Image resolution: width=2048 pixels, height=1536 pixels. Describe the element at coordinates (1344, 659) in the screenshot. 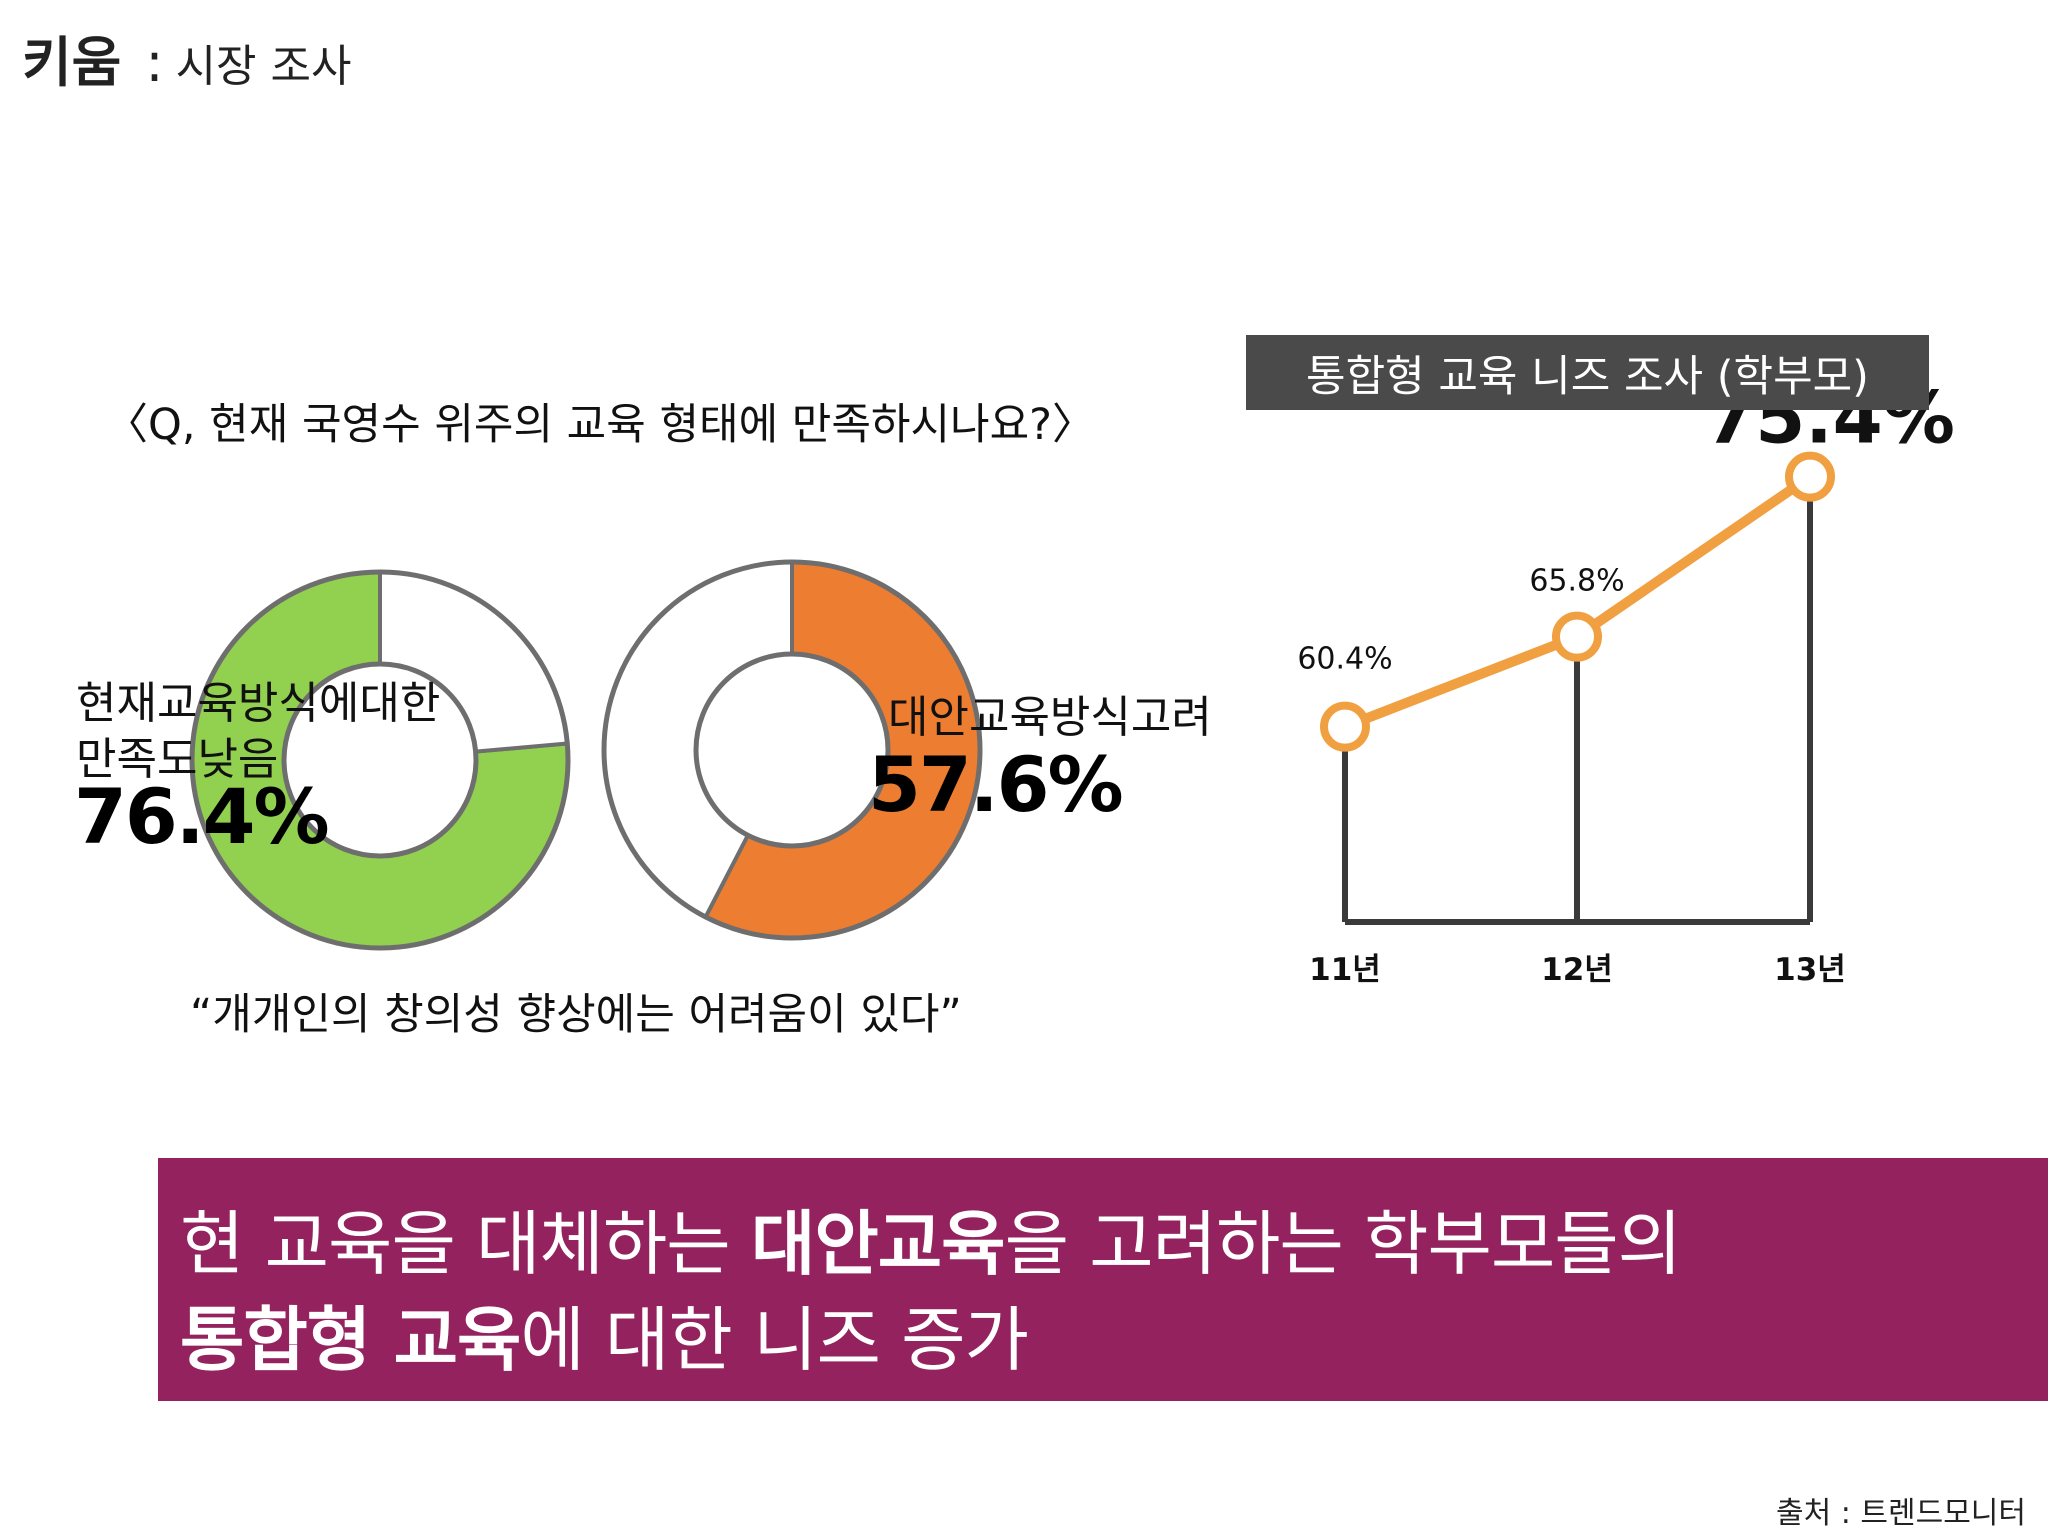

I see `data-label-1: 60.4%` at that location.